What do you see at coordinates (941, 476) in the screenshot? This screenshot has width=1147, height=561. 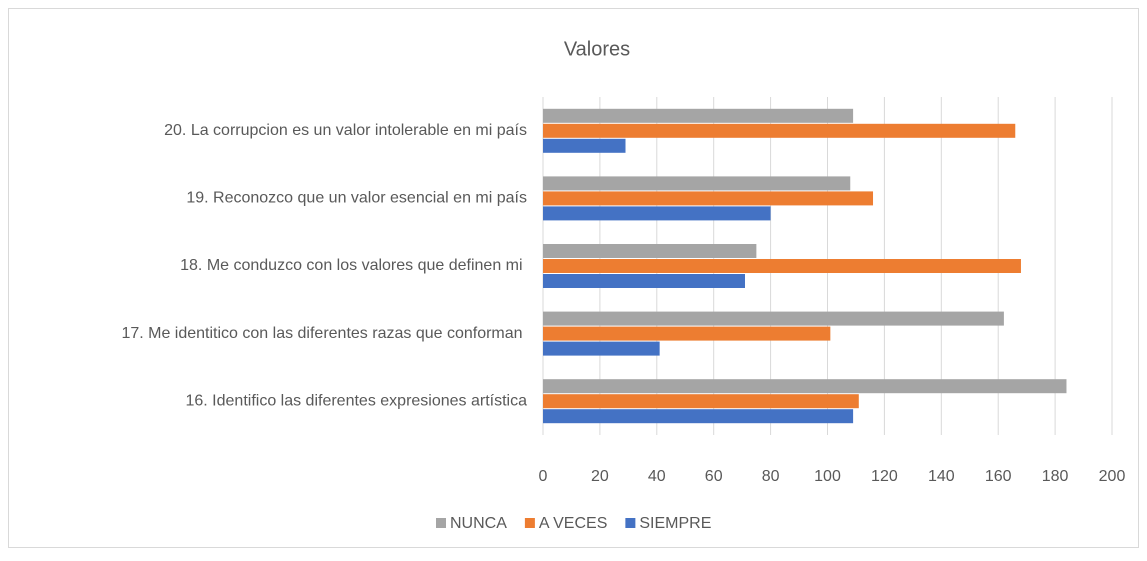 I see `x-tick-label: 140` at bounding box center [941, 476].